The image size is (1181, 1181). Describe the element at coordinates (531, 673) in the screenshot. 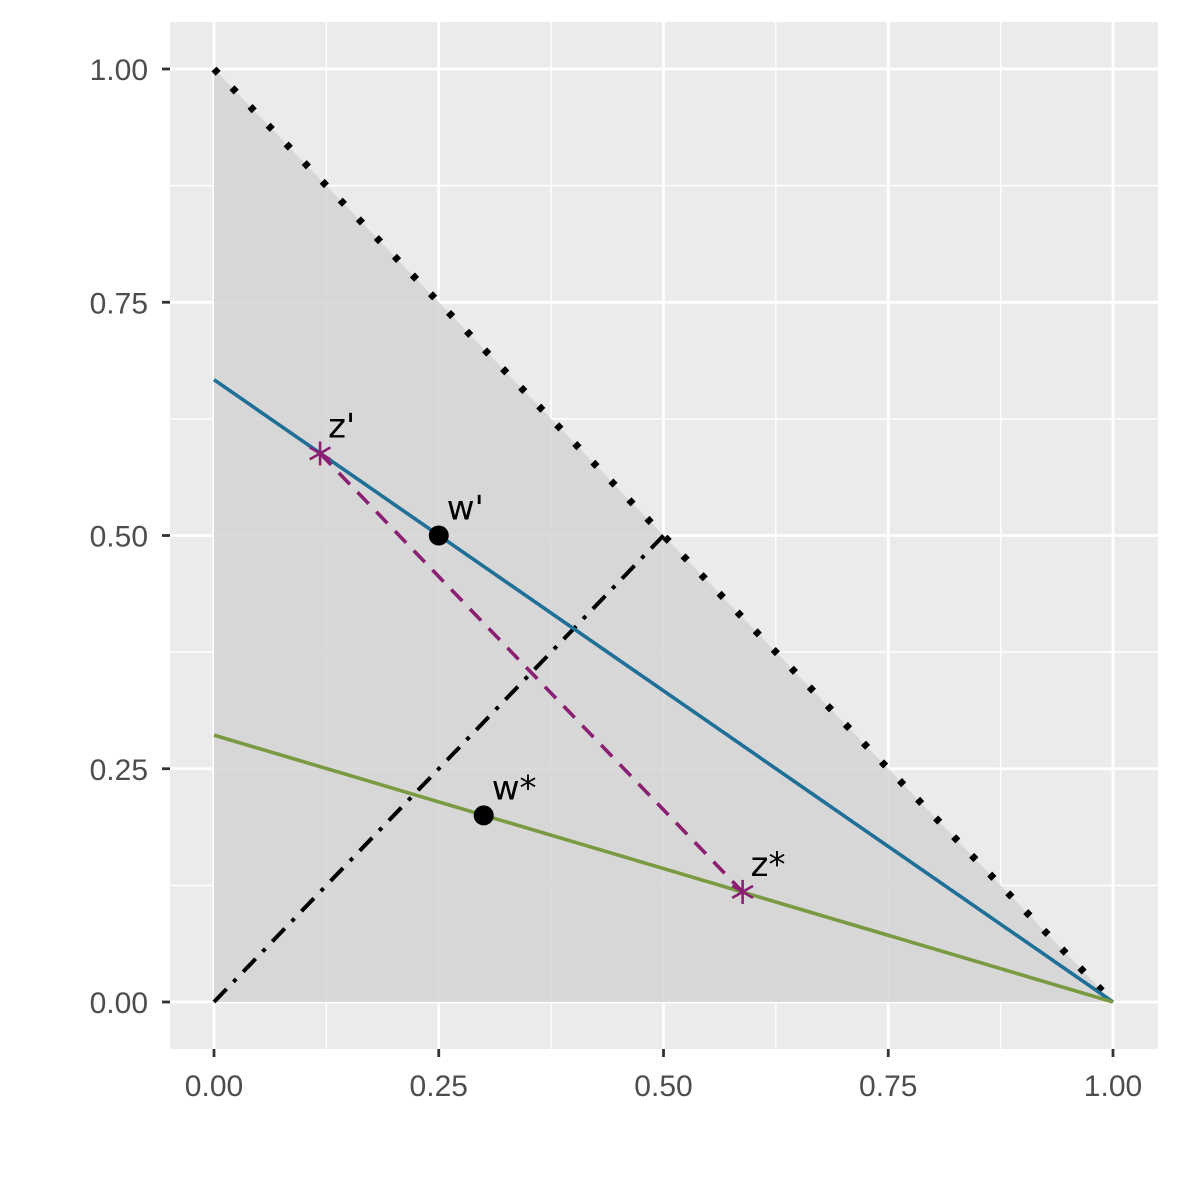

I see `purple-dashed` at that location.